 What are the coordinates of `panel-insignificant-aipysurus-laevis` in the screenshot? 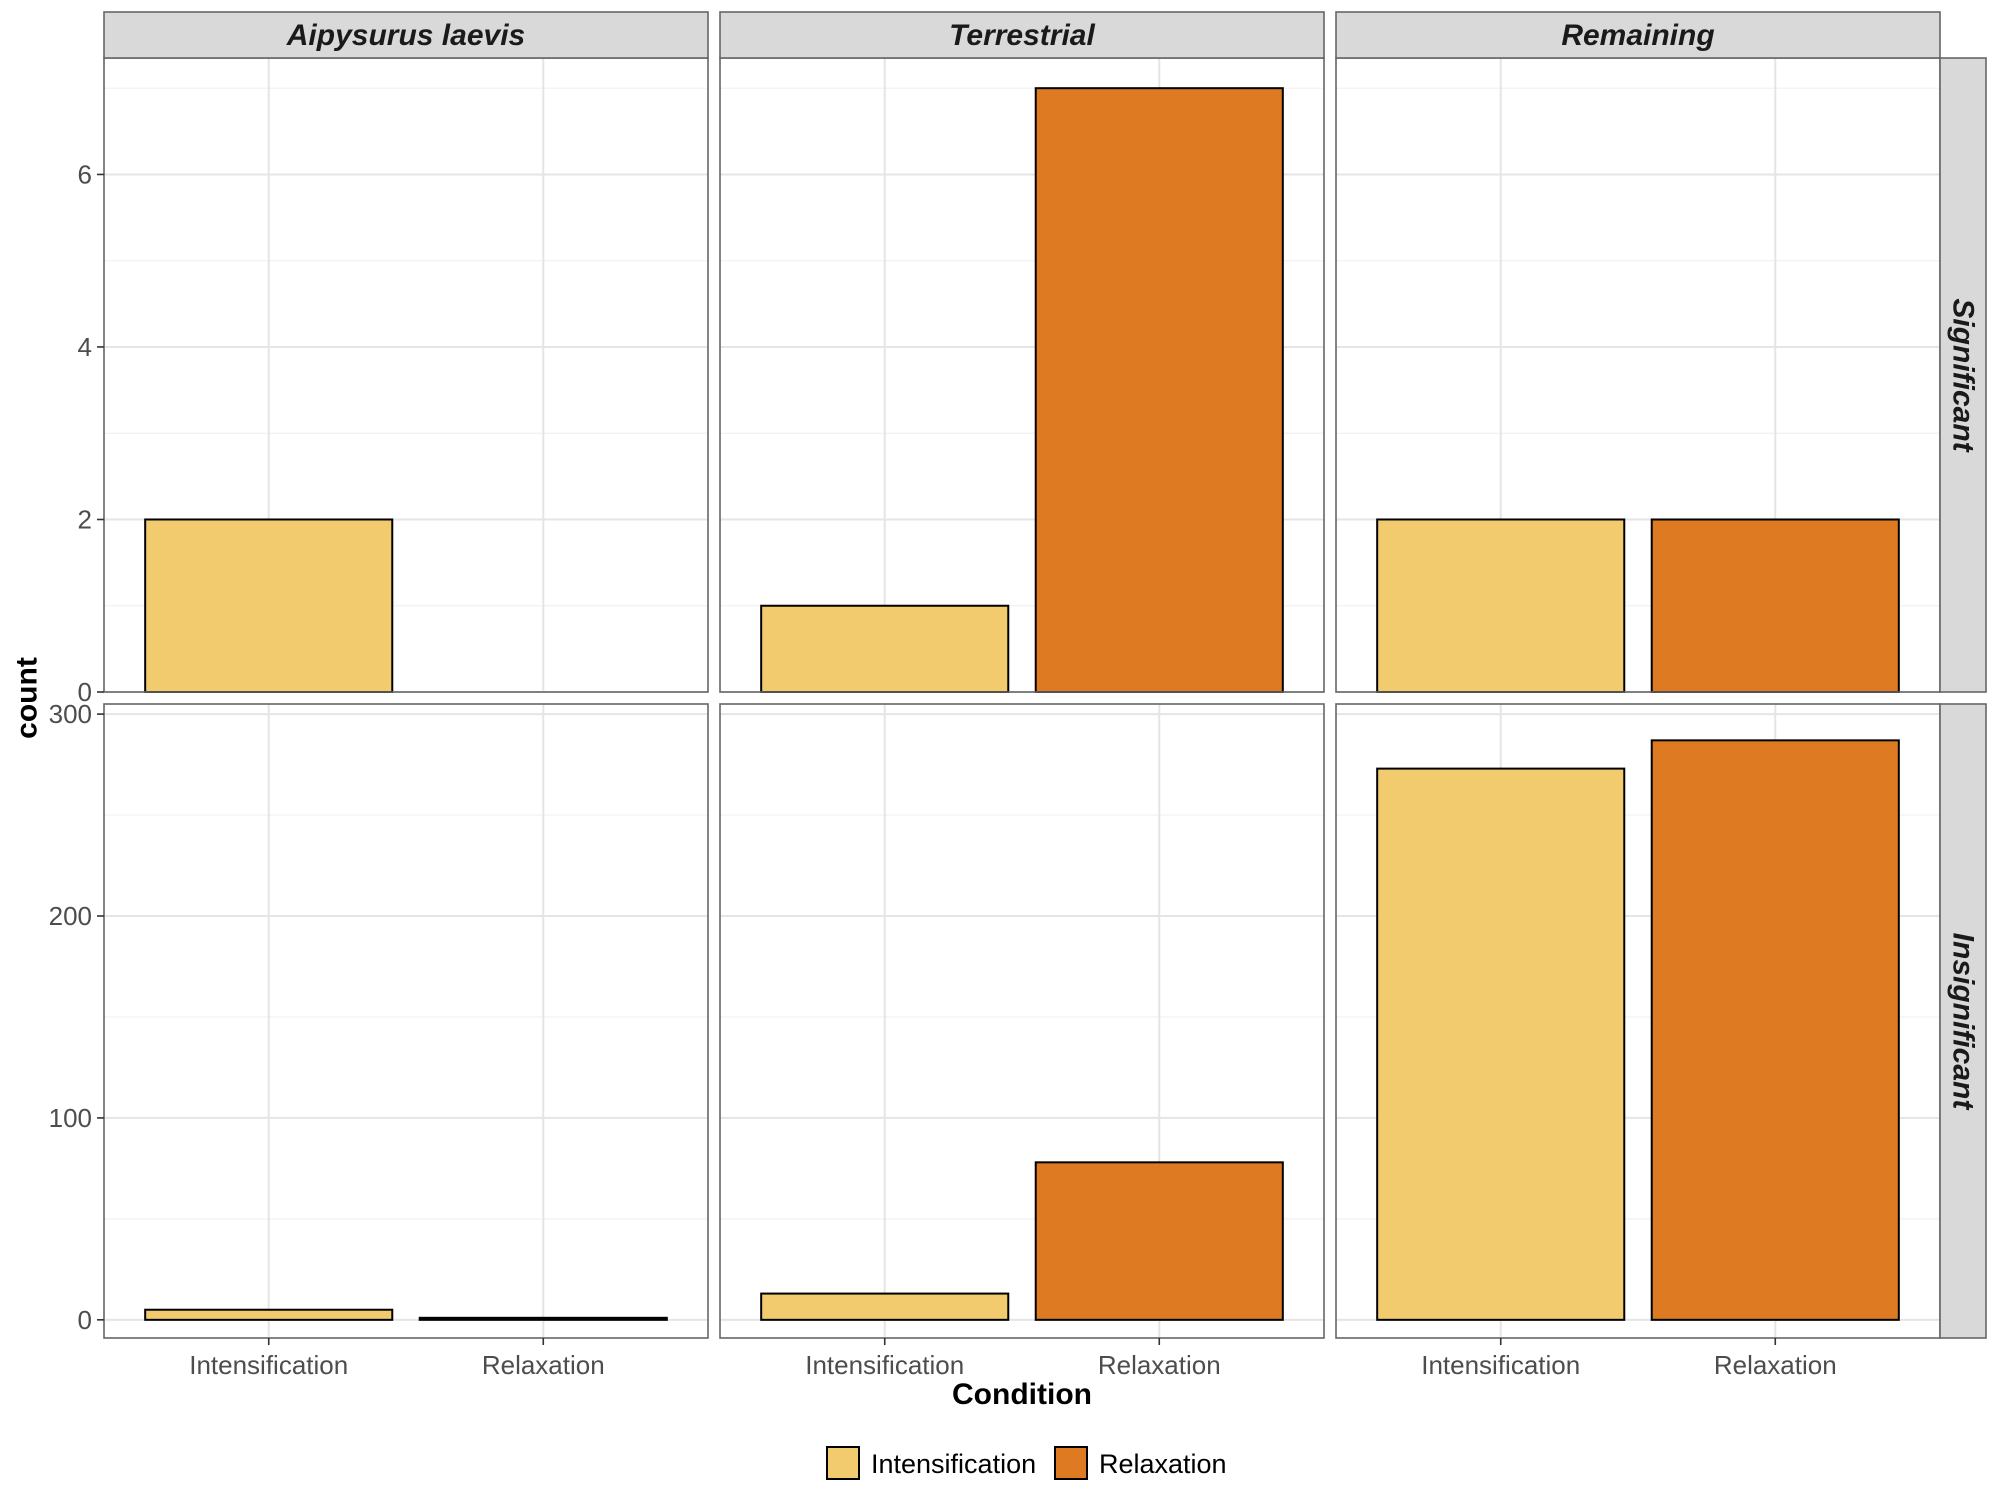 It's located at (406, 1021).